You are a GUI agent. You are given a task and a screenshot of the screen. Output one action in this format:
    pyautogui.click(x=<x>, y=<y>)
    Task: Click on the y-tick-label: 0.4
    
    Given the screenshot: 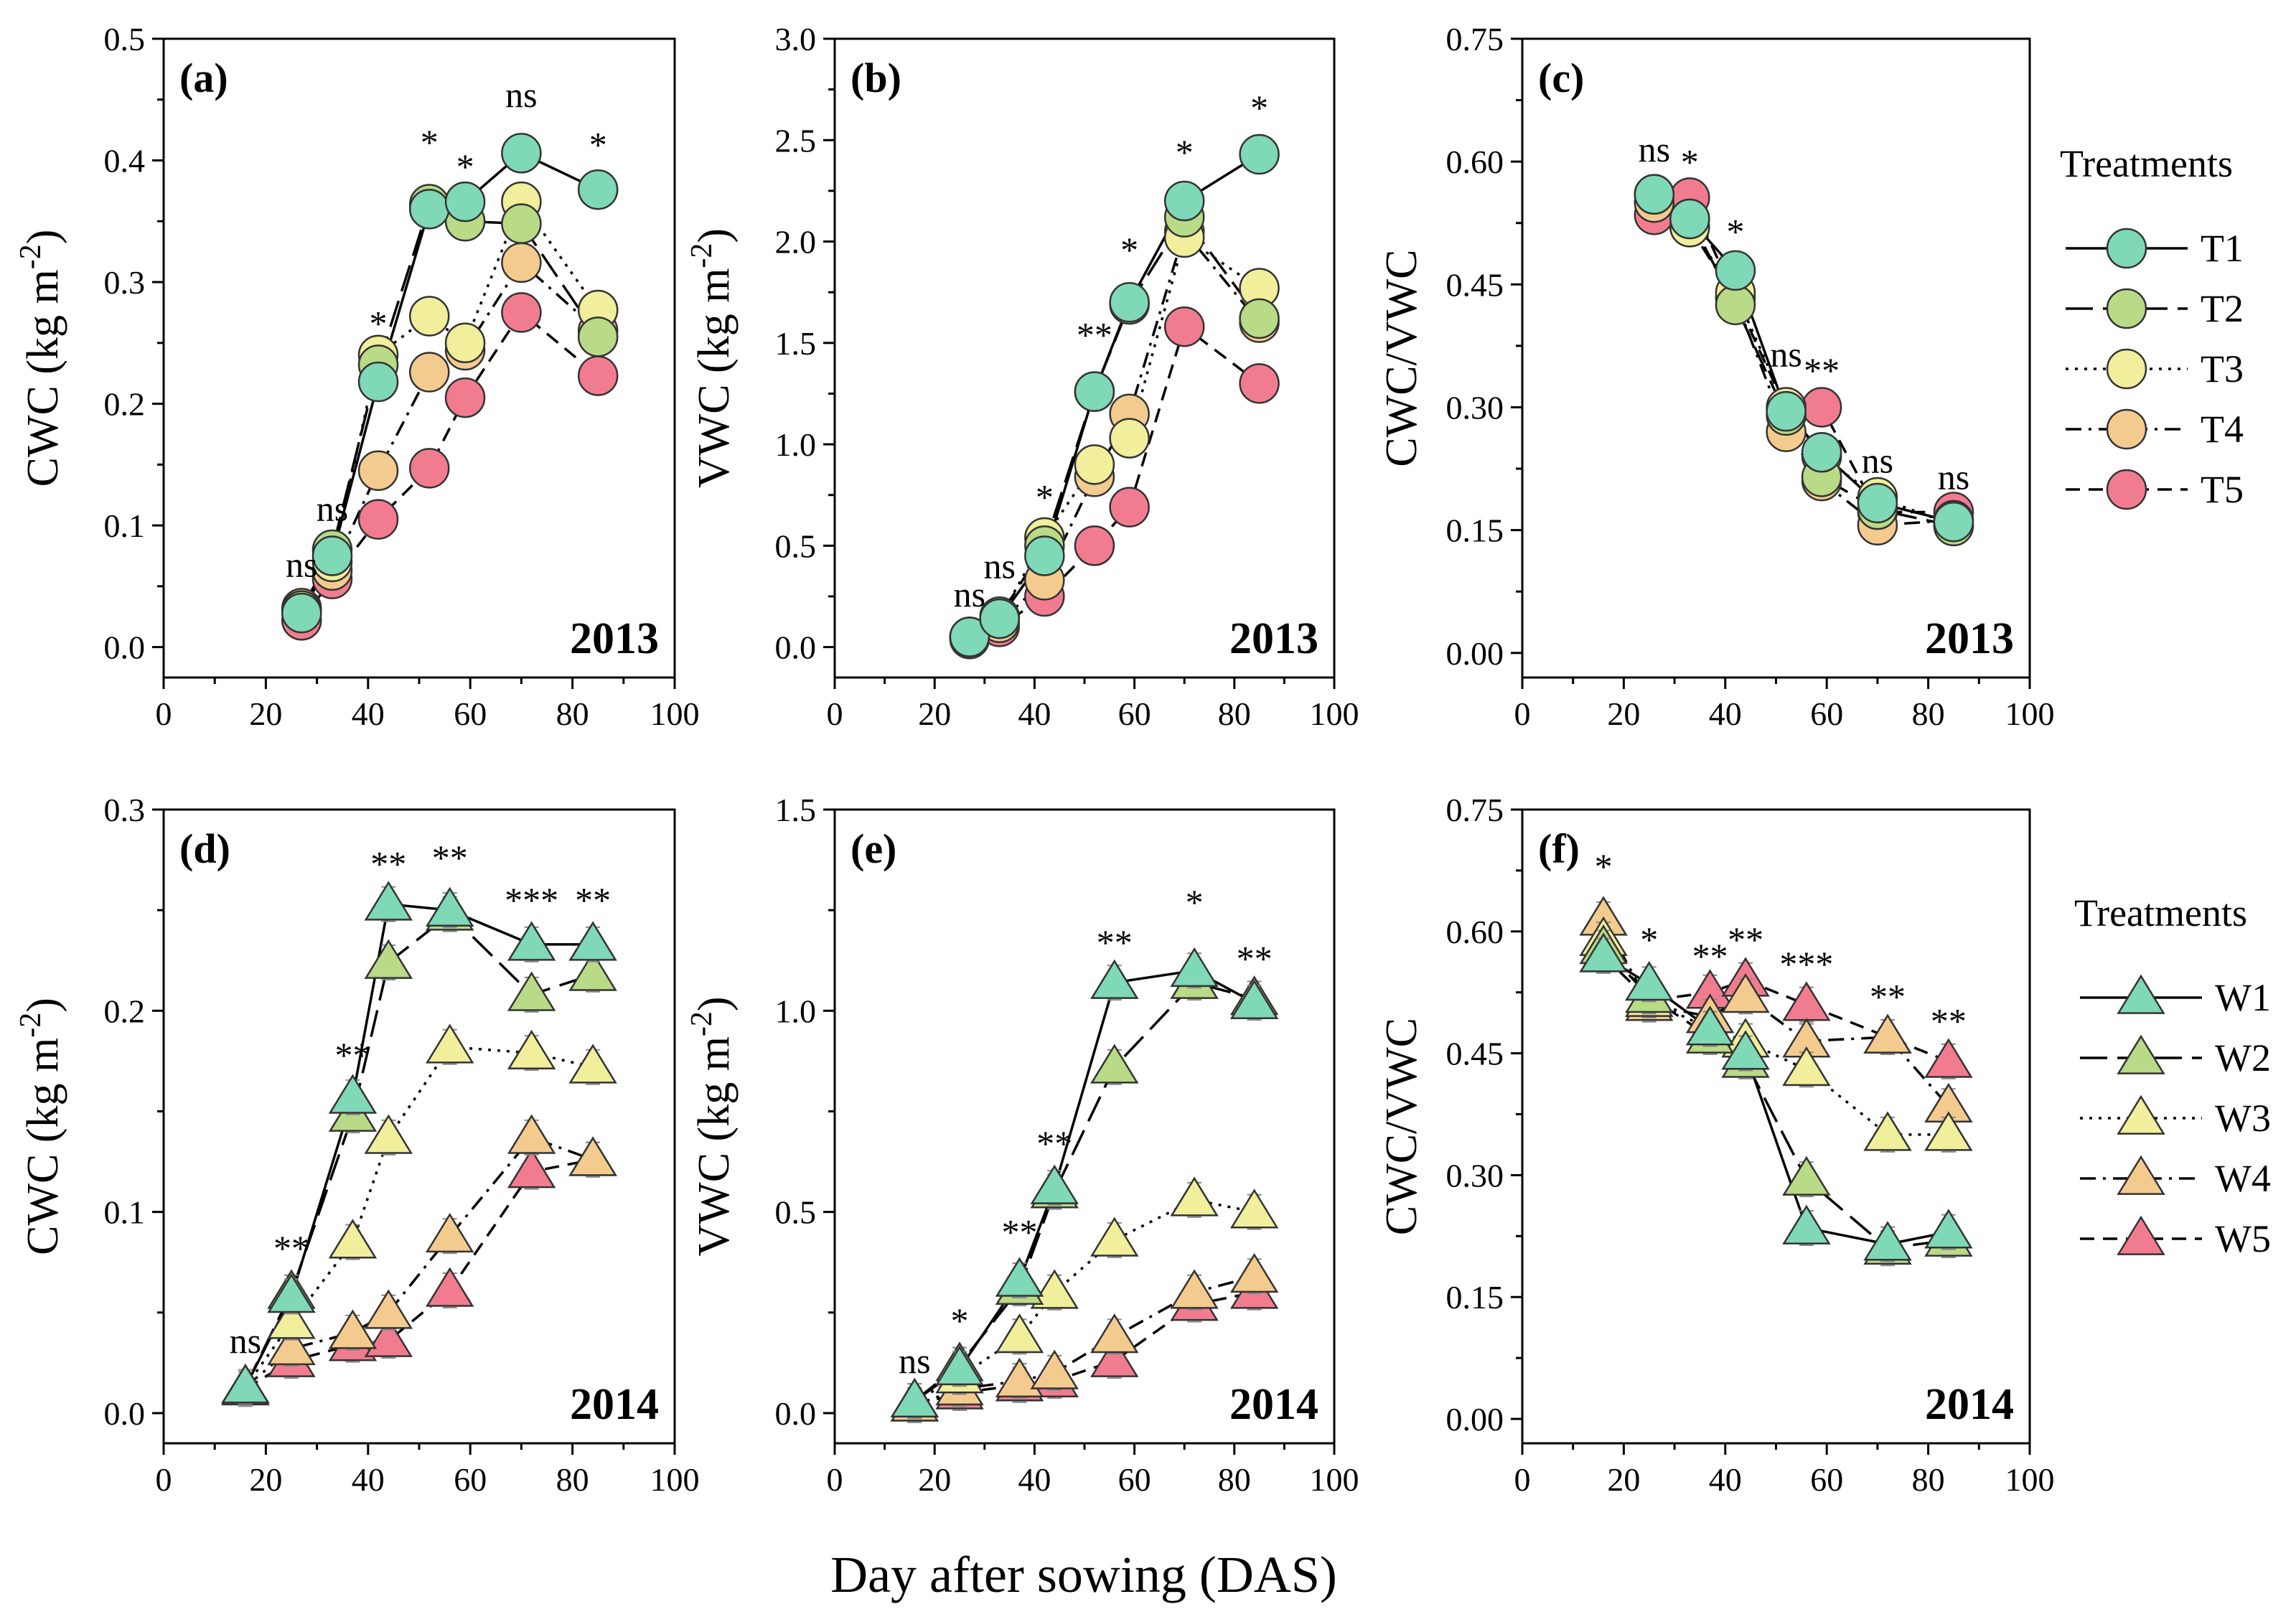 What is the action you would take?
    pyautogui.click(x=125, y=161)
    